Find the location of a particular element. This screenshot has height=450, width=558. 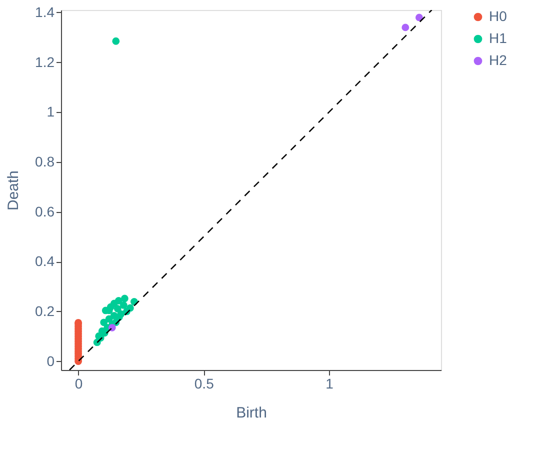

legend-label: H0 is located at coordinates (498, 16).